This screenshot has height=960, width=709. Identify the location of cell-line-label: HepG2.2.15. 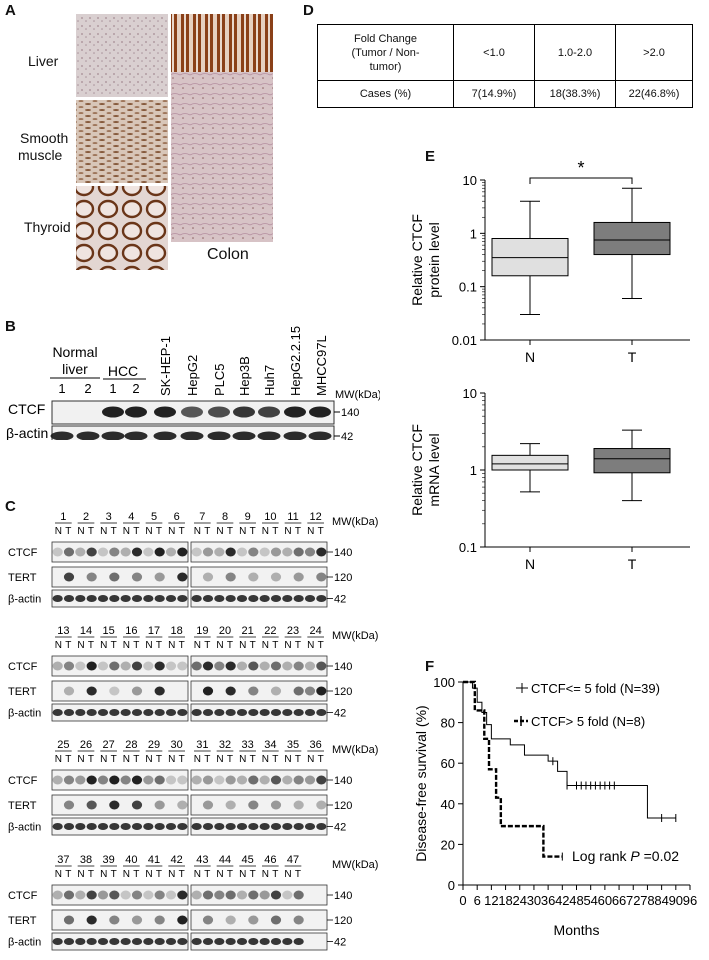
(295, 361).